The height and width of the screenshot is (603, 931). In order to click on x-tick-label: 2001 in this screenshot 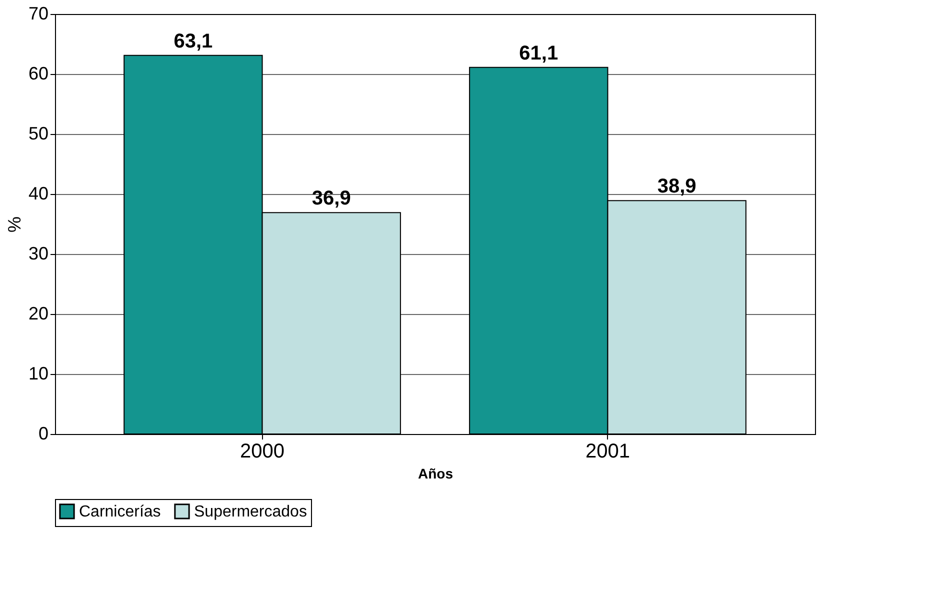, I will do `click(607, 451)`.